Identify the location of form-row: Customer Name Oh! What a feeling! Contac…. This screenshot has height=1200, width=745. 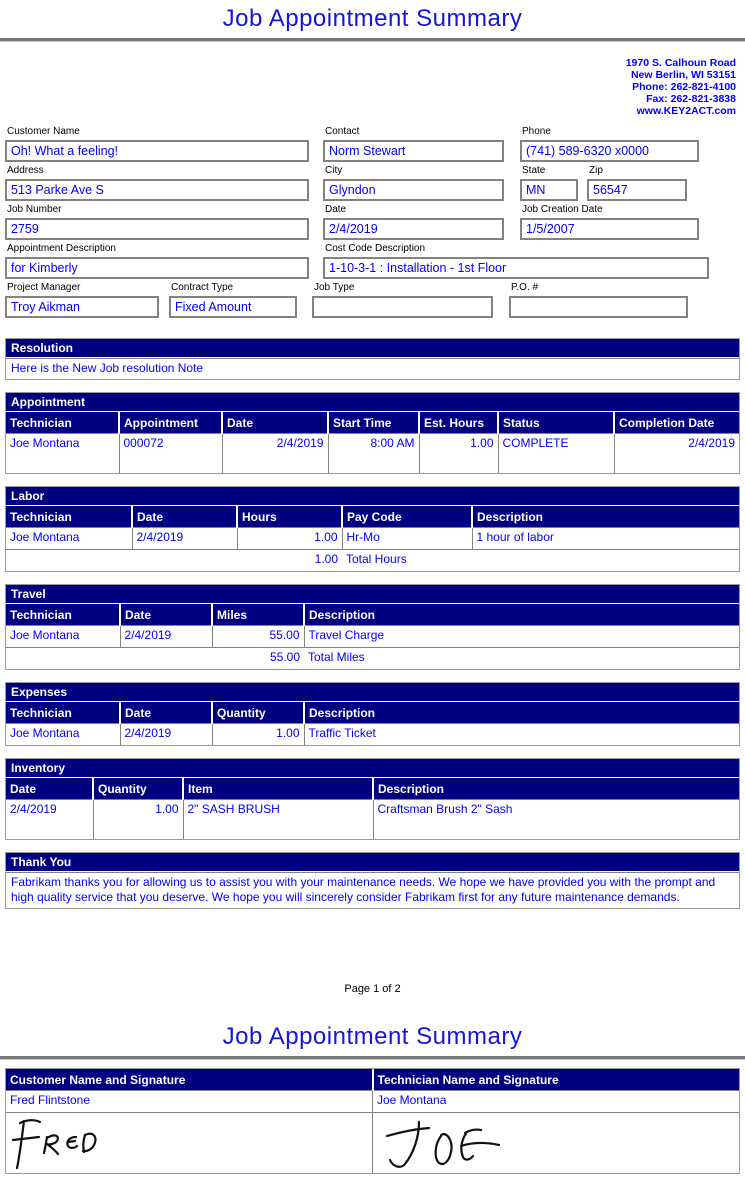
(372, 144).